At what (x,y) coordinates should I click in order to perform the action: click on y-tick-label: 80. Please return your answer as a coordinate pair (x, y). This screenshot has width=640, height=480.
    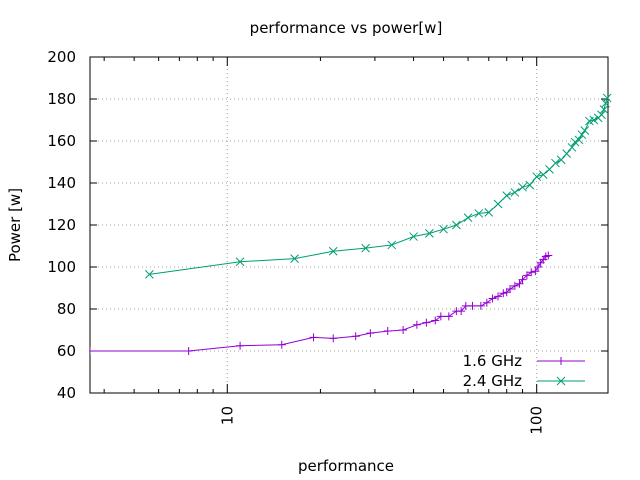
    Looking at the image, I should click on (66, 309).